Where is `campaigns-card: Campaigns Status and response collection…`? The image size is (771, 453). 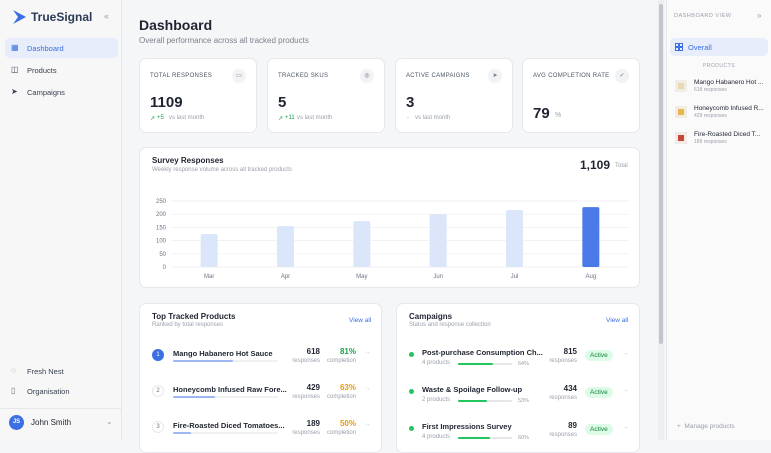 campaigns-card: Campaigns Status and response collection… is located at coordinates (518, 378).